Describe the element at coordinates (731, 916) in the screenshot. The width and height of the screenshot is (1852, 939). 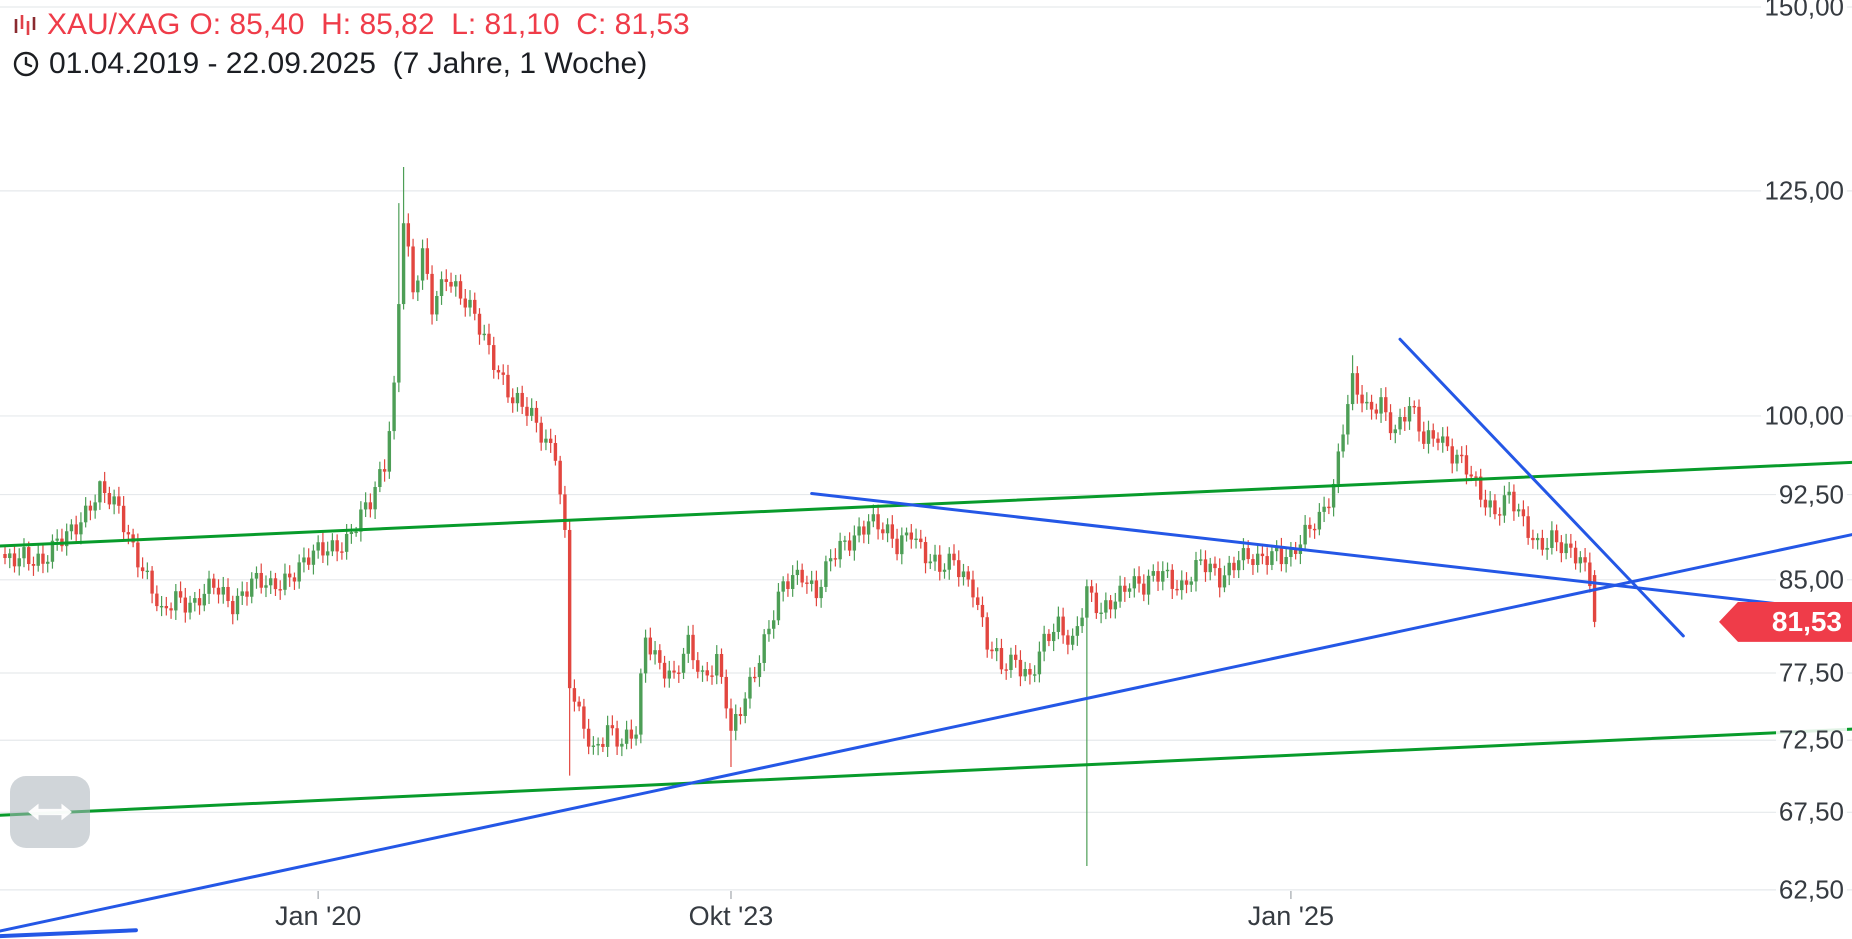
I see `time-axis-label: Okt '23` at that location.